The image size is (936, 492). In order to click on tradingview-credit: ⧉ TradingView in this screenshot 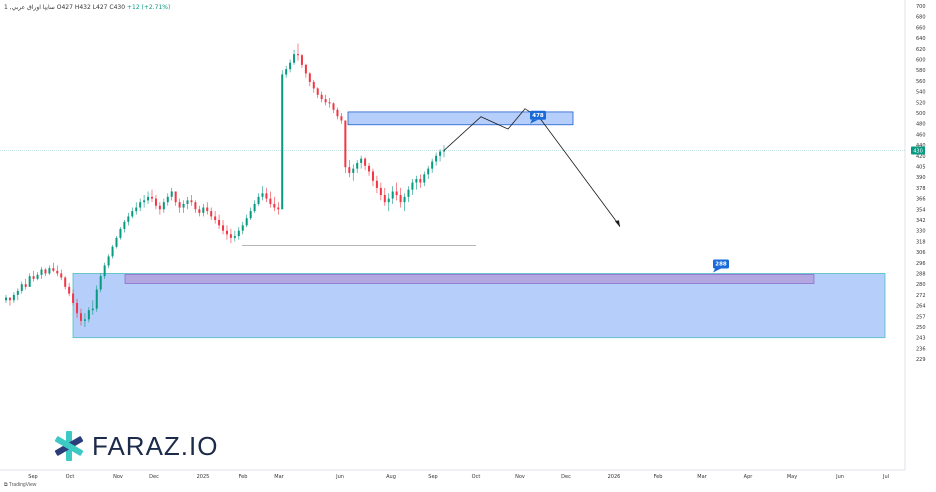, I will do `click(20, 485)`.